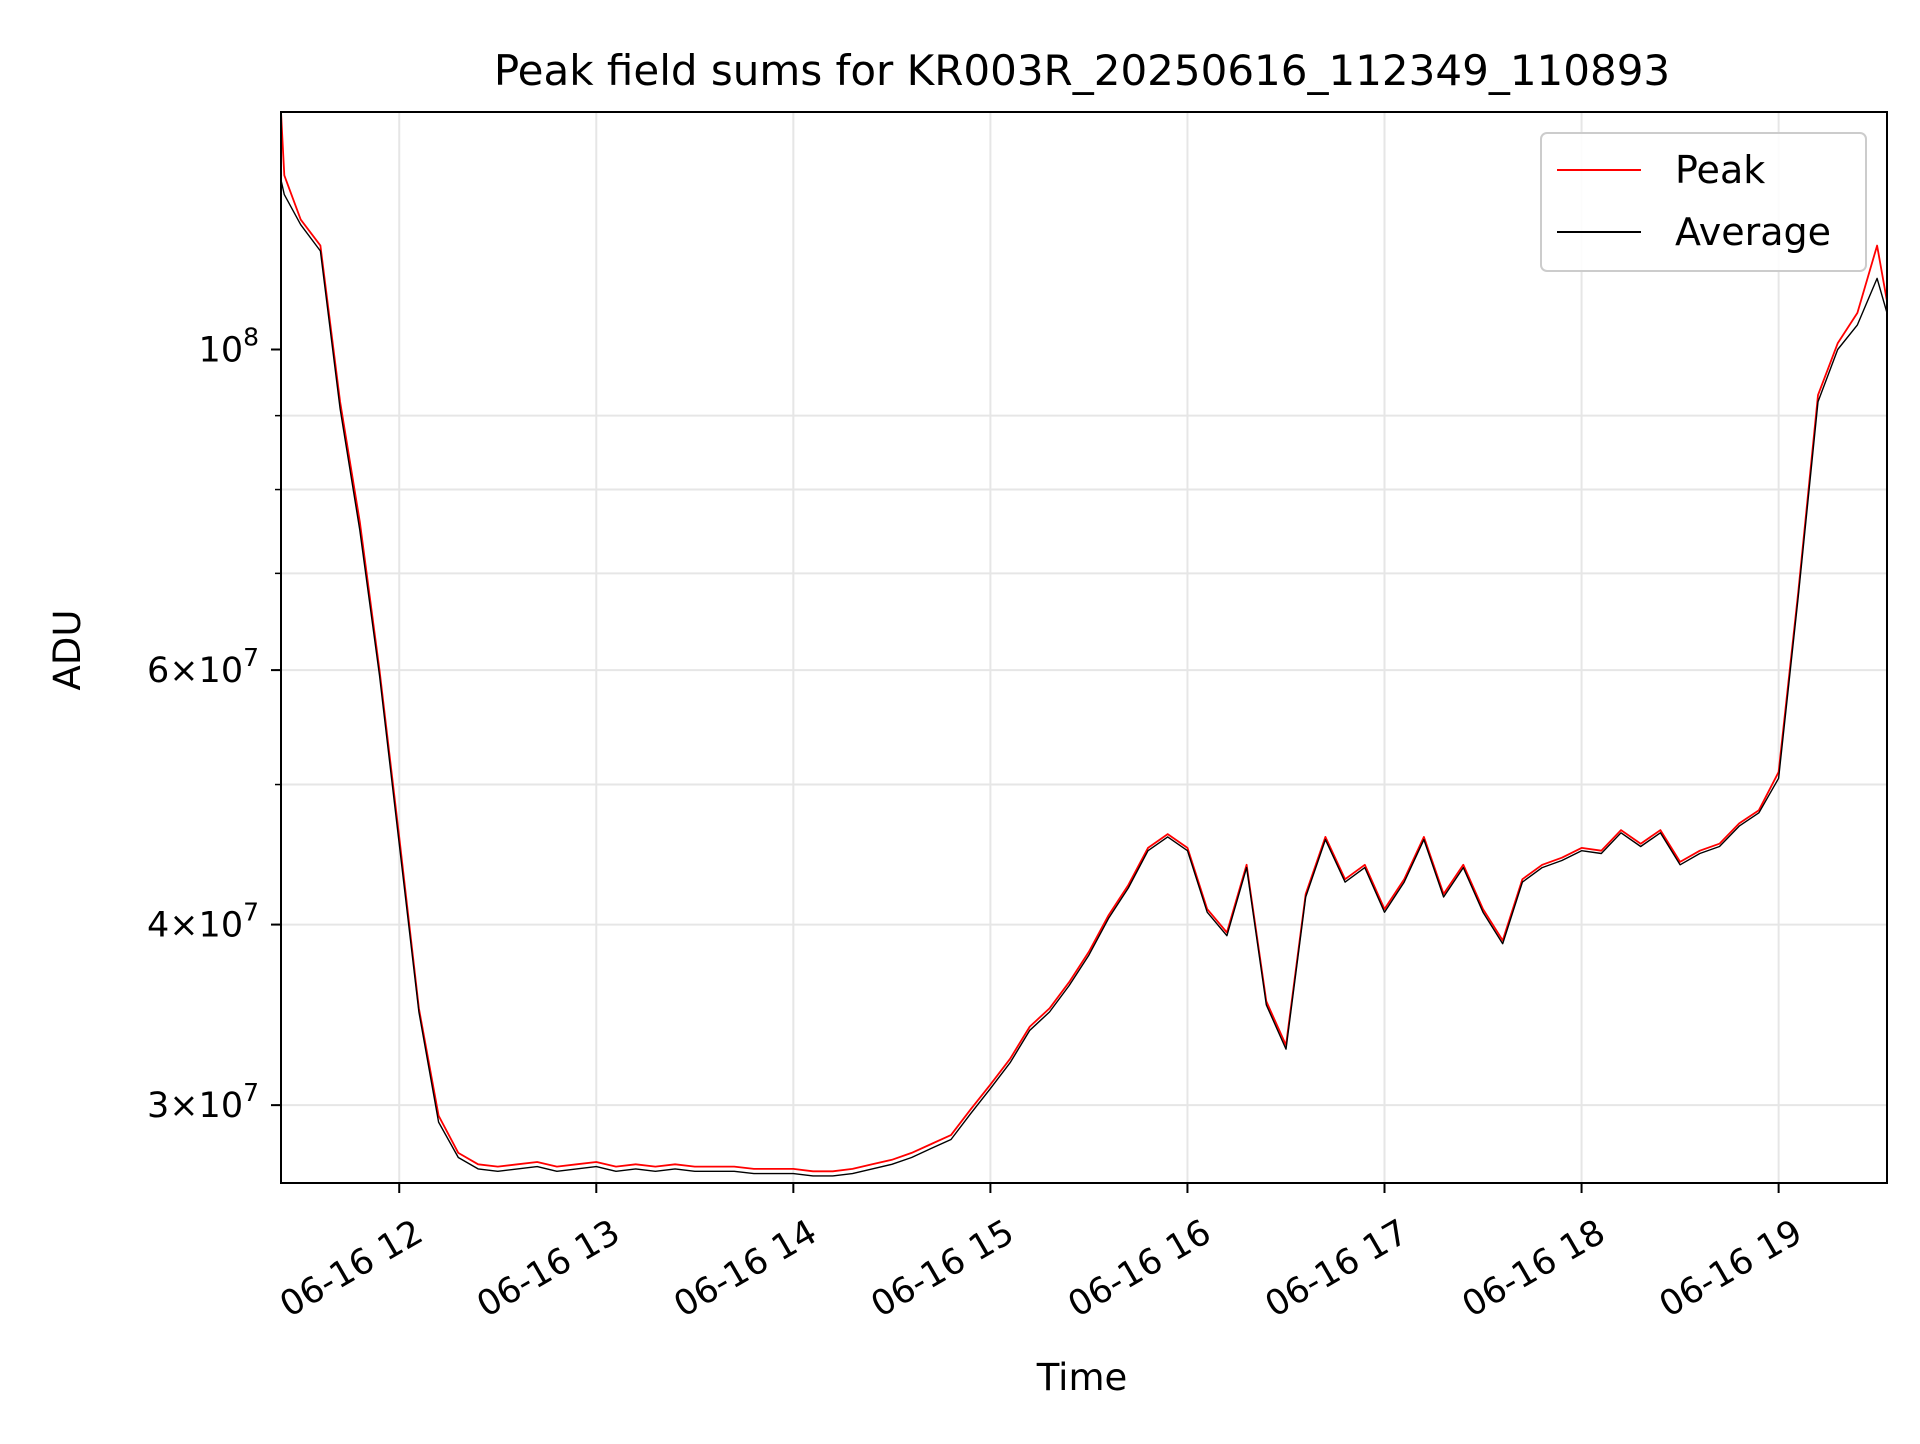  Describe the element at coordinates (67, 650) in the screenshot. I see `y-axis-label: ADU` at that location.